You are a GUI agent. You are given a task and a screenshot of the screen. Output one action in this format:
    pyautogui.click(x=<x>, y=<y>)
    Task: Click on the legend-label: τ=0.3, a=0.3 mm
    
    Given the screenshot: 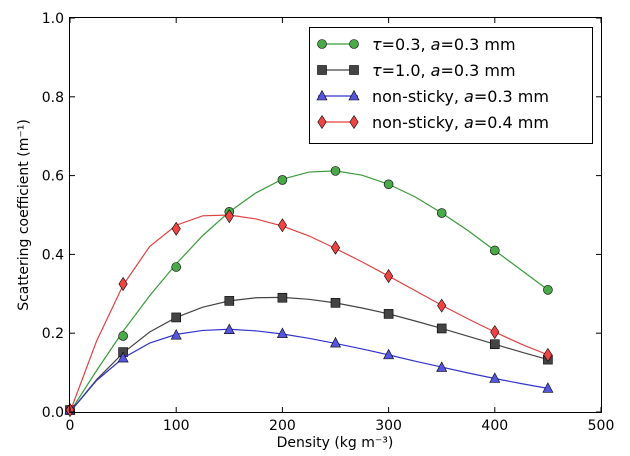 What is the action you would take?
    pyautogui.click(x=444, y=44)
    